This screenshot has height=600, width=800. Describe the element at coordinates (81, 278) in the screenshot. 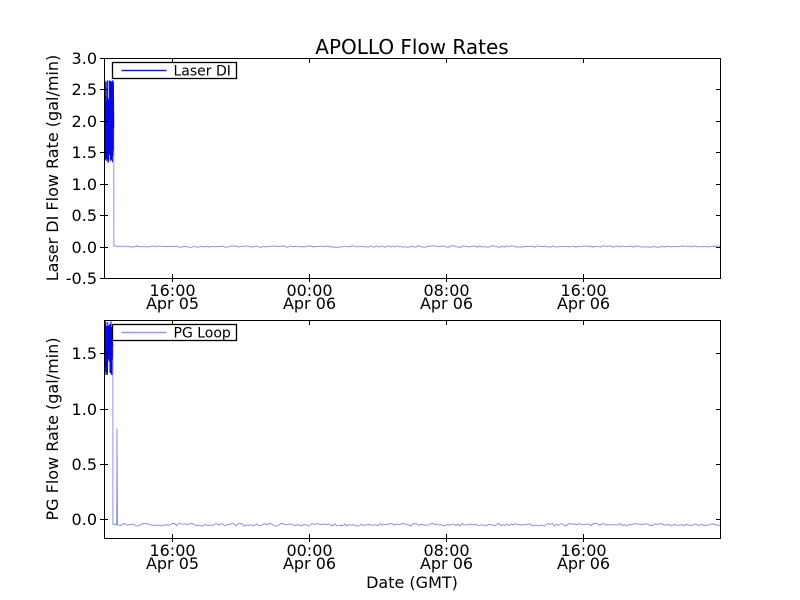

I see `y-tick-label: -0.5` at that location.